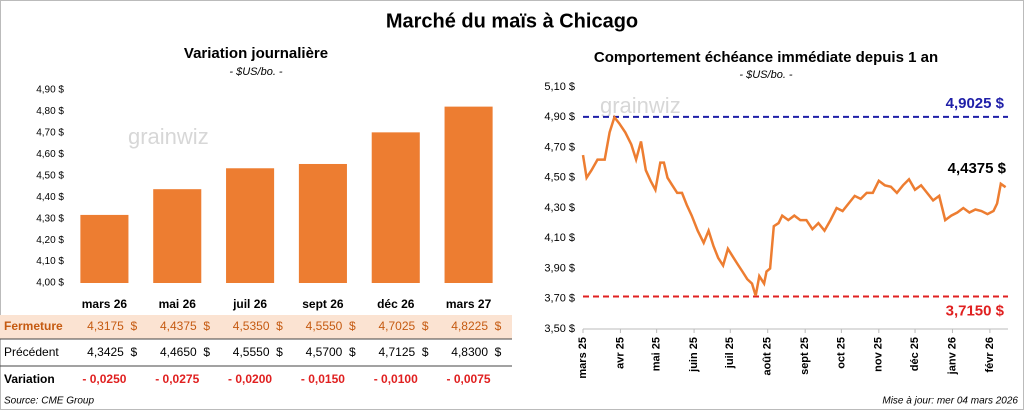 Image resolution: width=1024 pixels, height=415 pixels. Describe the element at coordinates (469, 304) in the screenshot. I see `x-tick-label: mars 27` at that location.